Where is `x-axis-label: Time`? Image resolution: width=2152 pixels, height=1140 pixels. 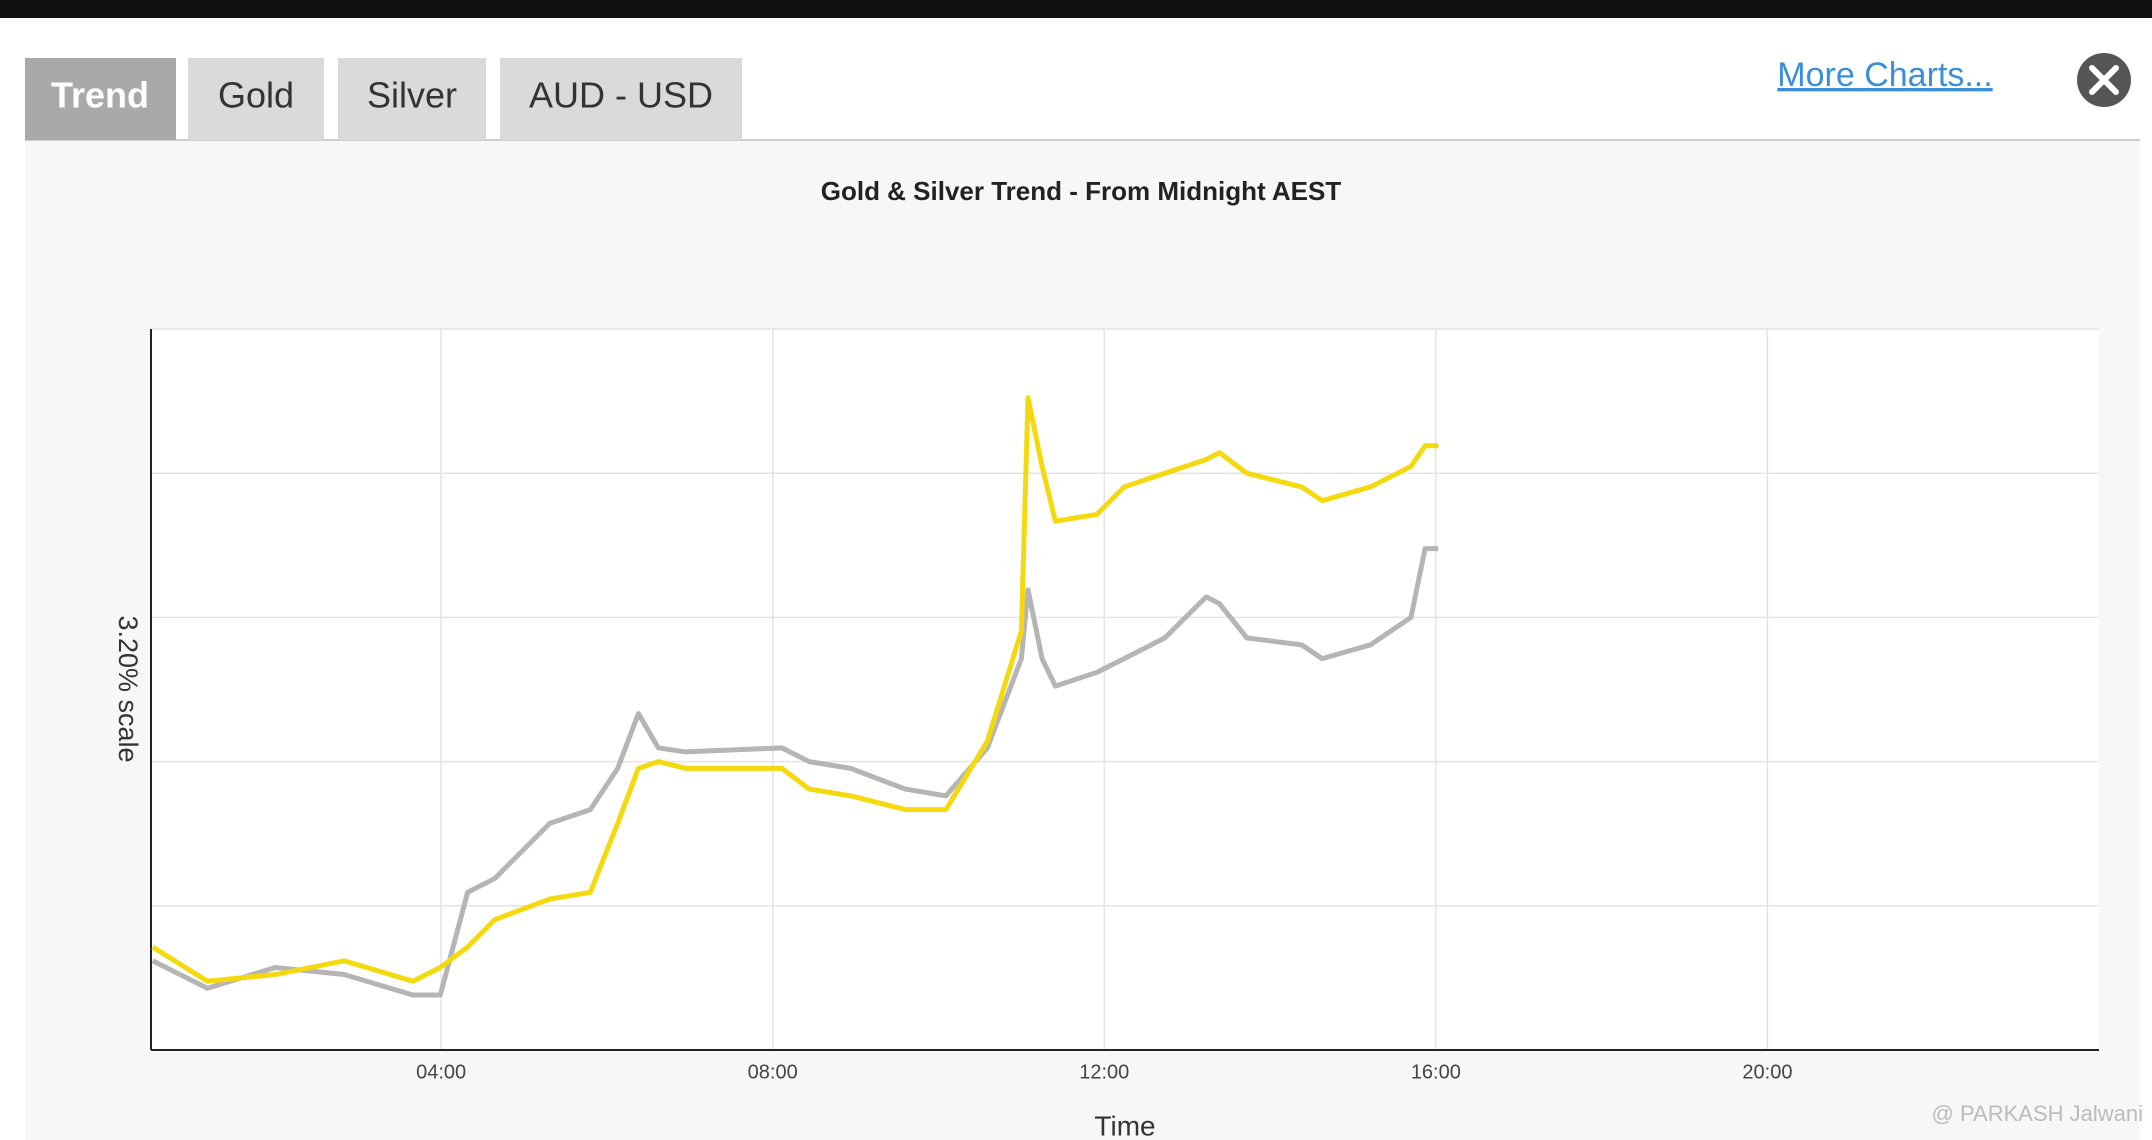
x-axis-label: Time is located at coordinates (1124, 1125).